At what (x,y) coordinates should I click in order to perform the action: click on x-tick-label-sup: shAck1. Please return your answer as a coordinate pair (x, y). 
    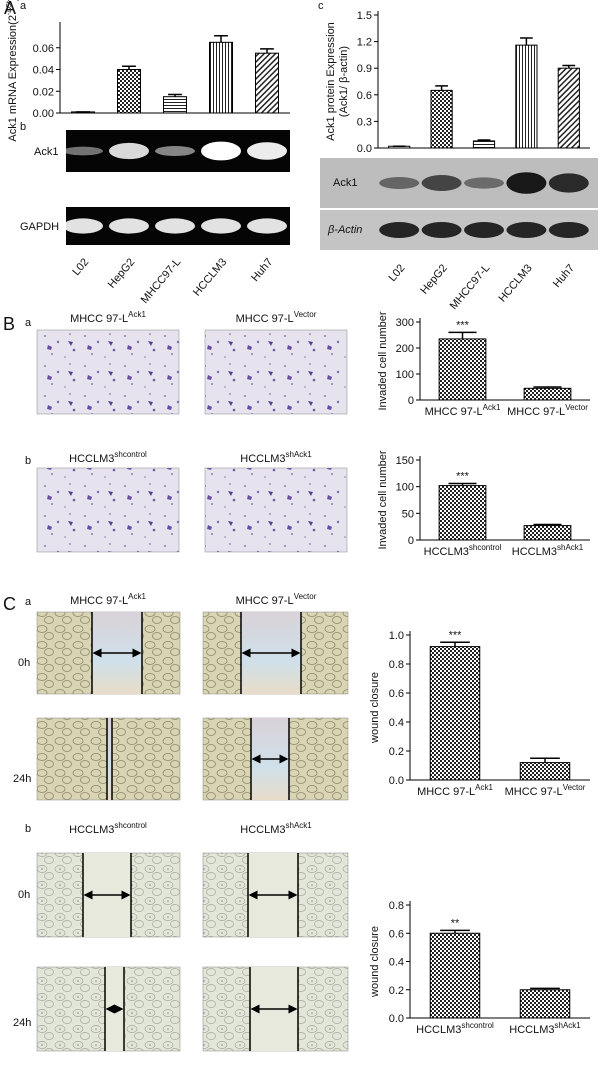
    Looking at the image, I should click on (570, 547).